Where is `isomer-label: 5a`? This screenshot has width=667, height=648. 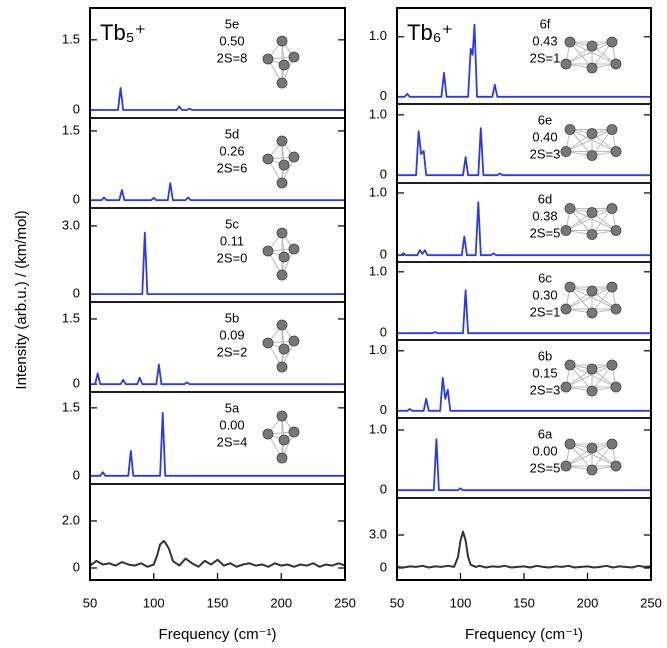 isomer-label: 5a is located at coordinates (232, 407).